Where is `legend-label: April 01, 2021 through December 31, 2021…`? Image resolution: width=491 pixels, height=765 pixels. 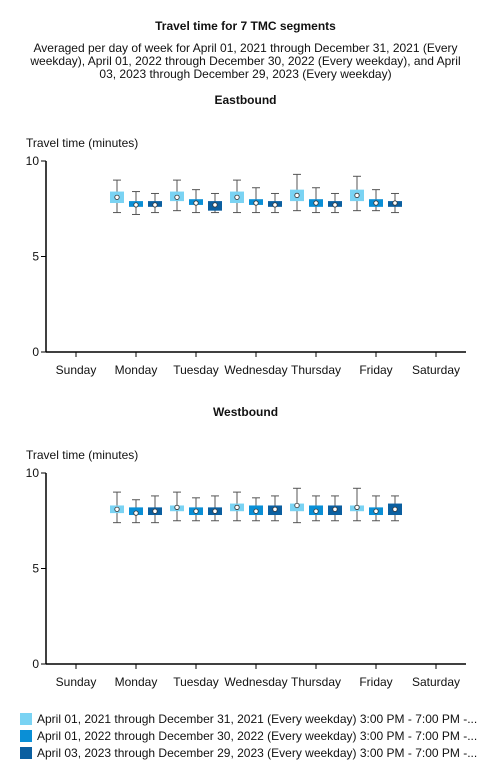
legend-label: April 01, 2021 through December 31, 2021… is located at coordinates (257, 718).